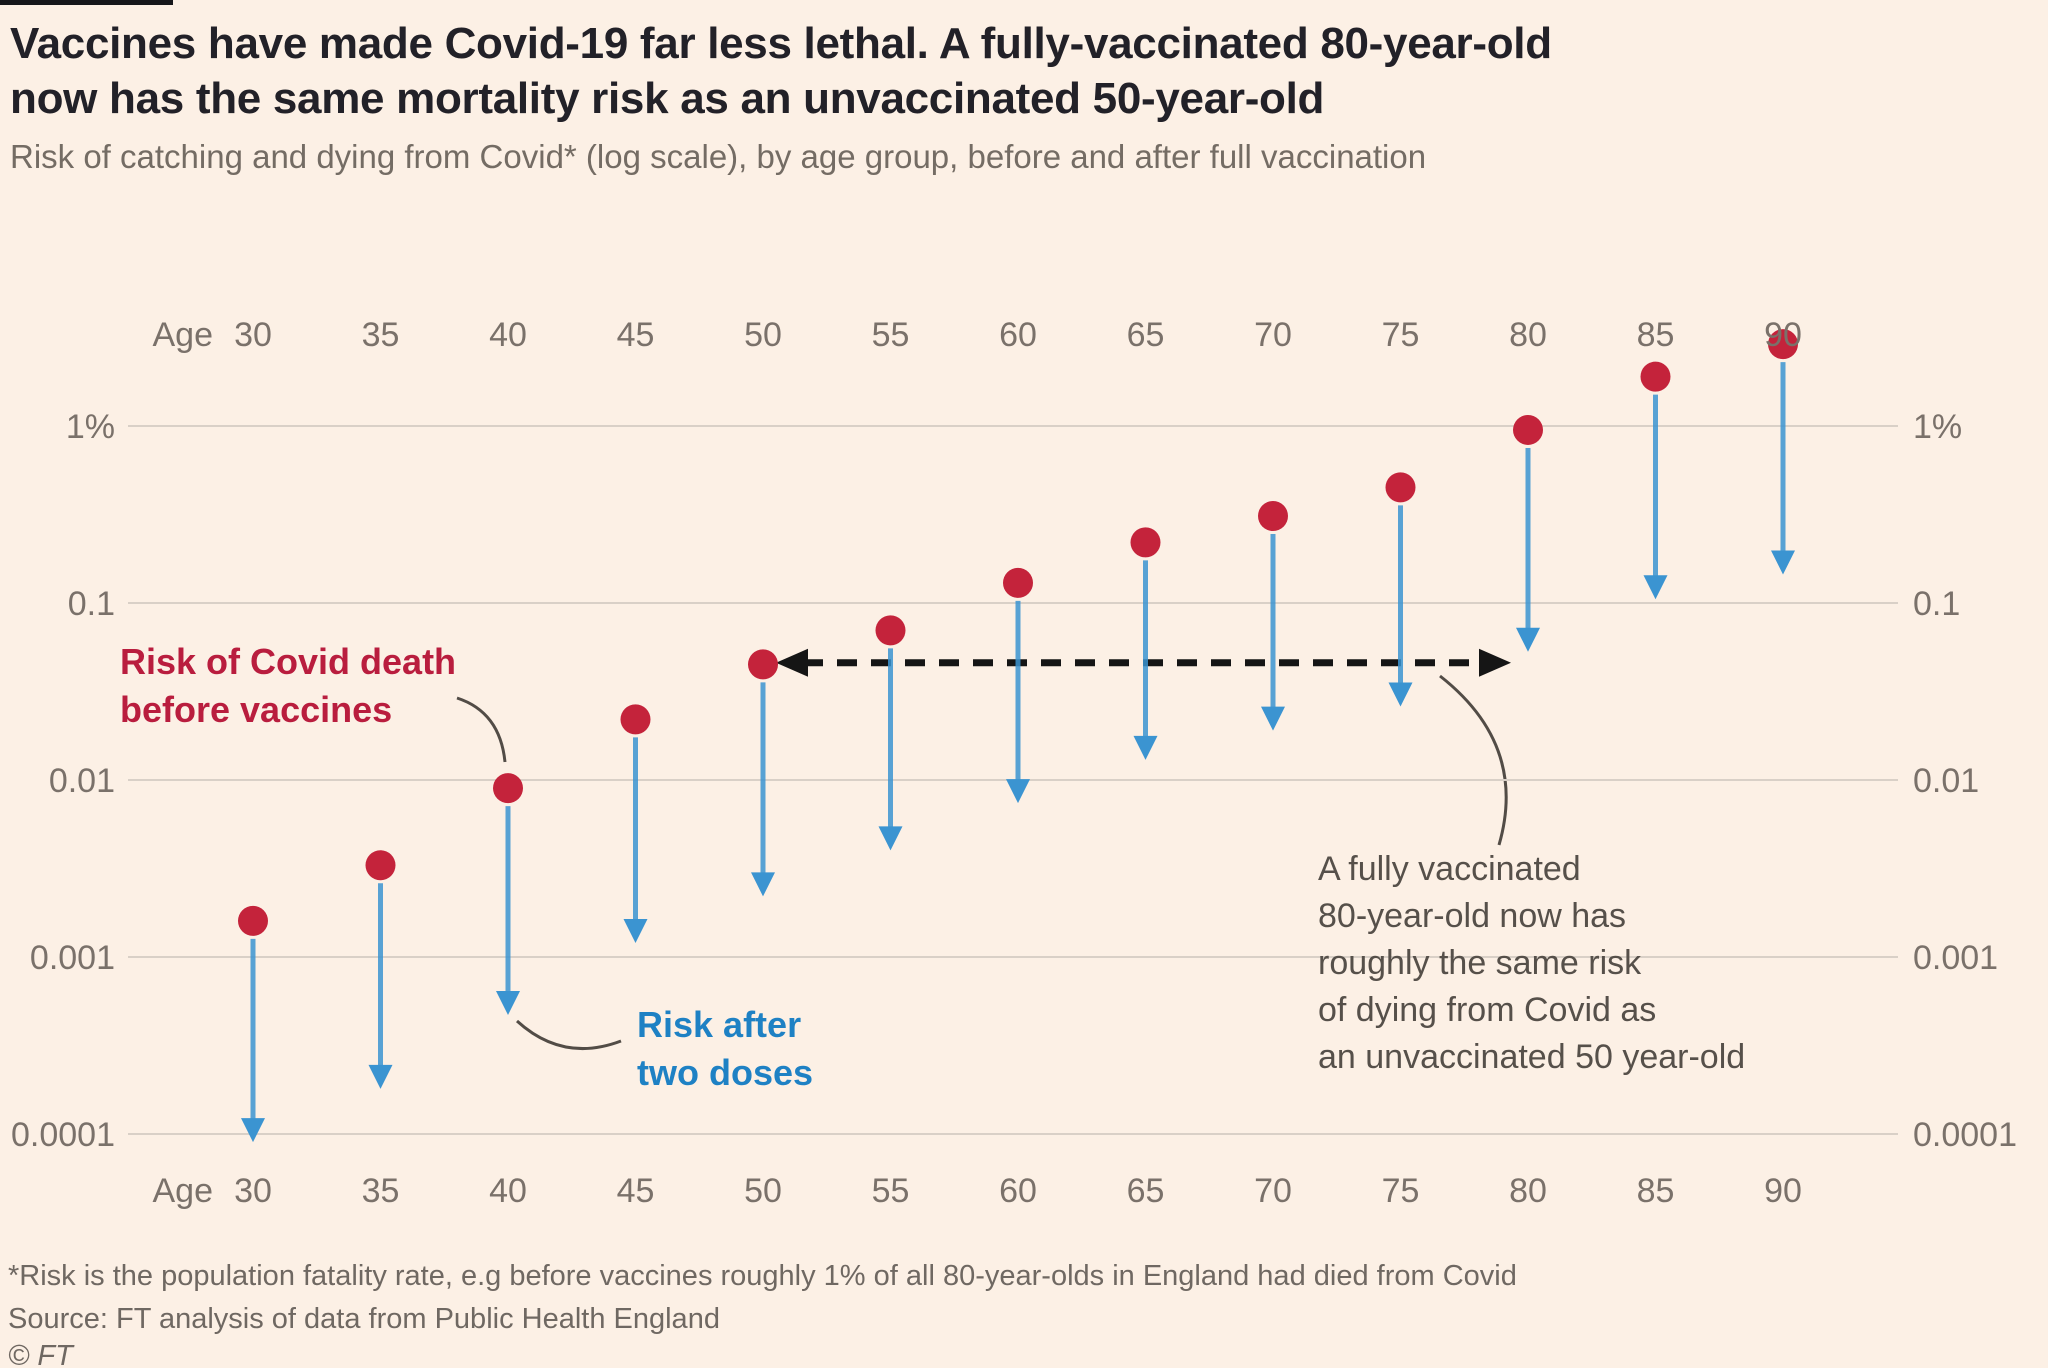 The width and height of the screenshot is (2048, 1368). Describe the element at coordinates (763, 1191) in the screenshot. I see `x-axis-label-bottom-50: 50` at that location.